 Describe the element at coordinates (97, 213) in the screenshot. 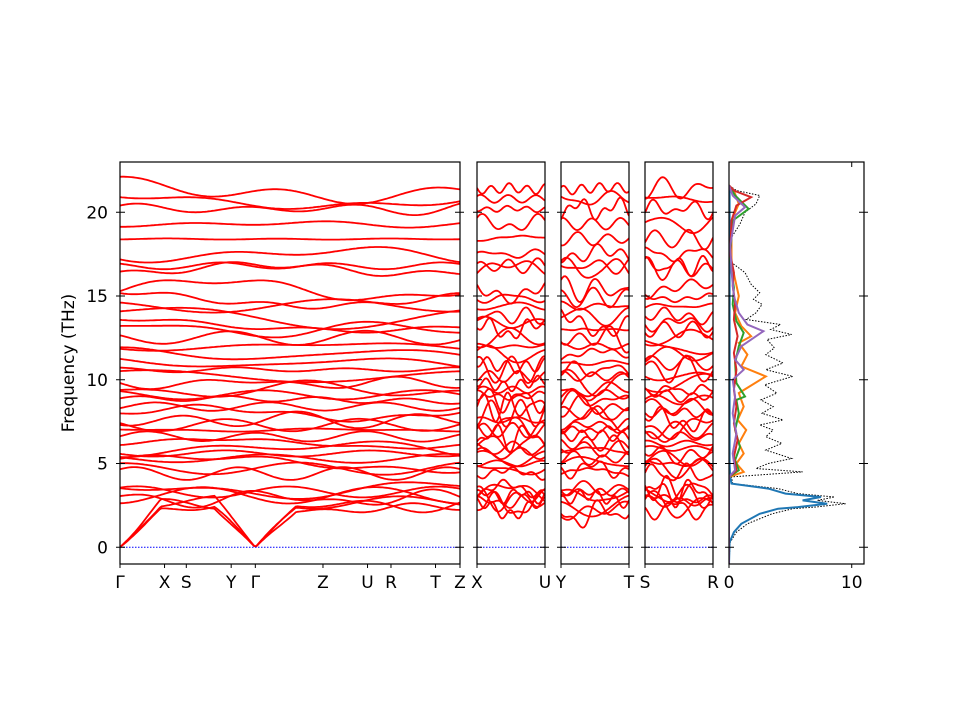

I see `y-tick-label: 20` at that location.